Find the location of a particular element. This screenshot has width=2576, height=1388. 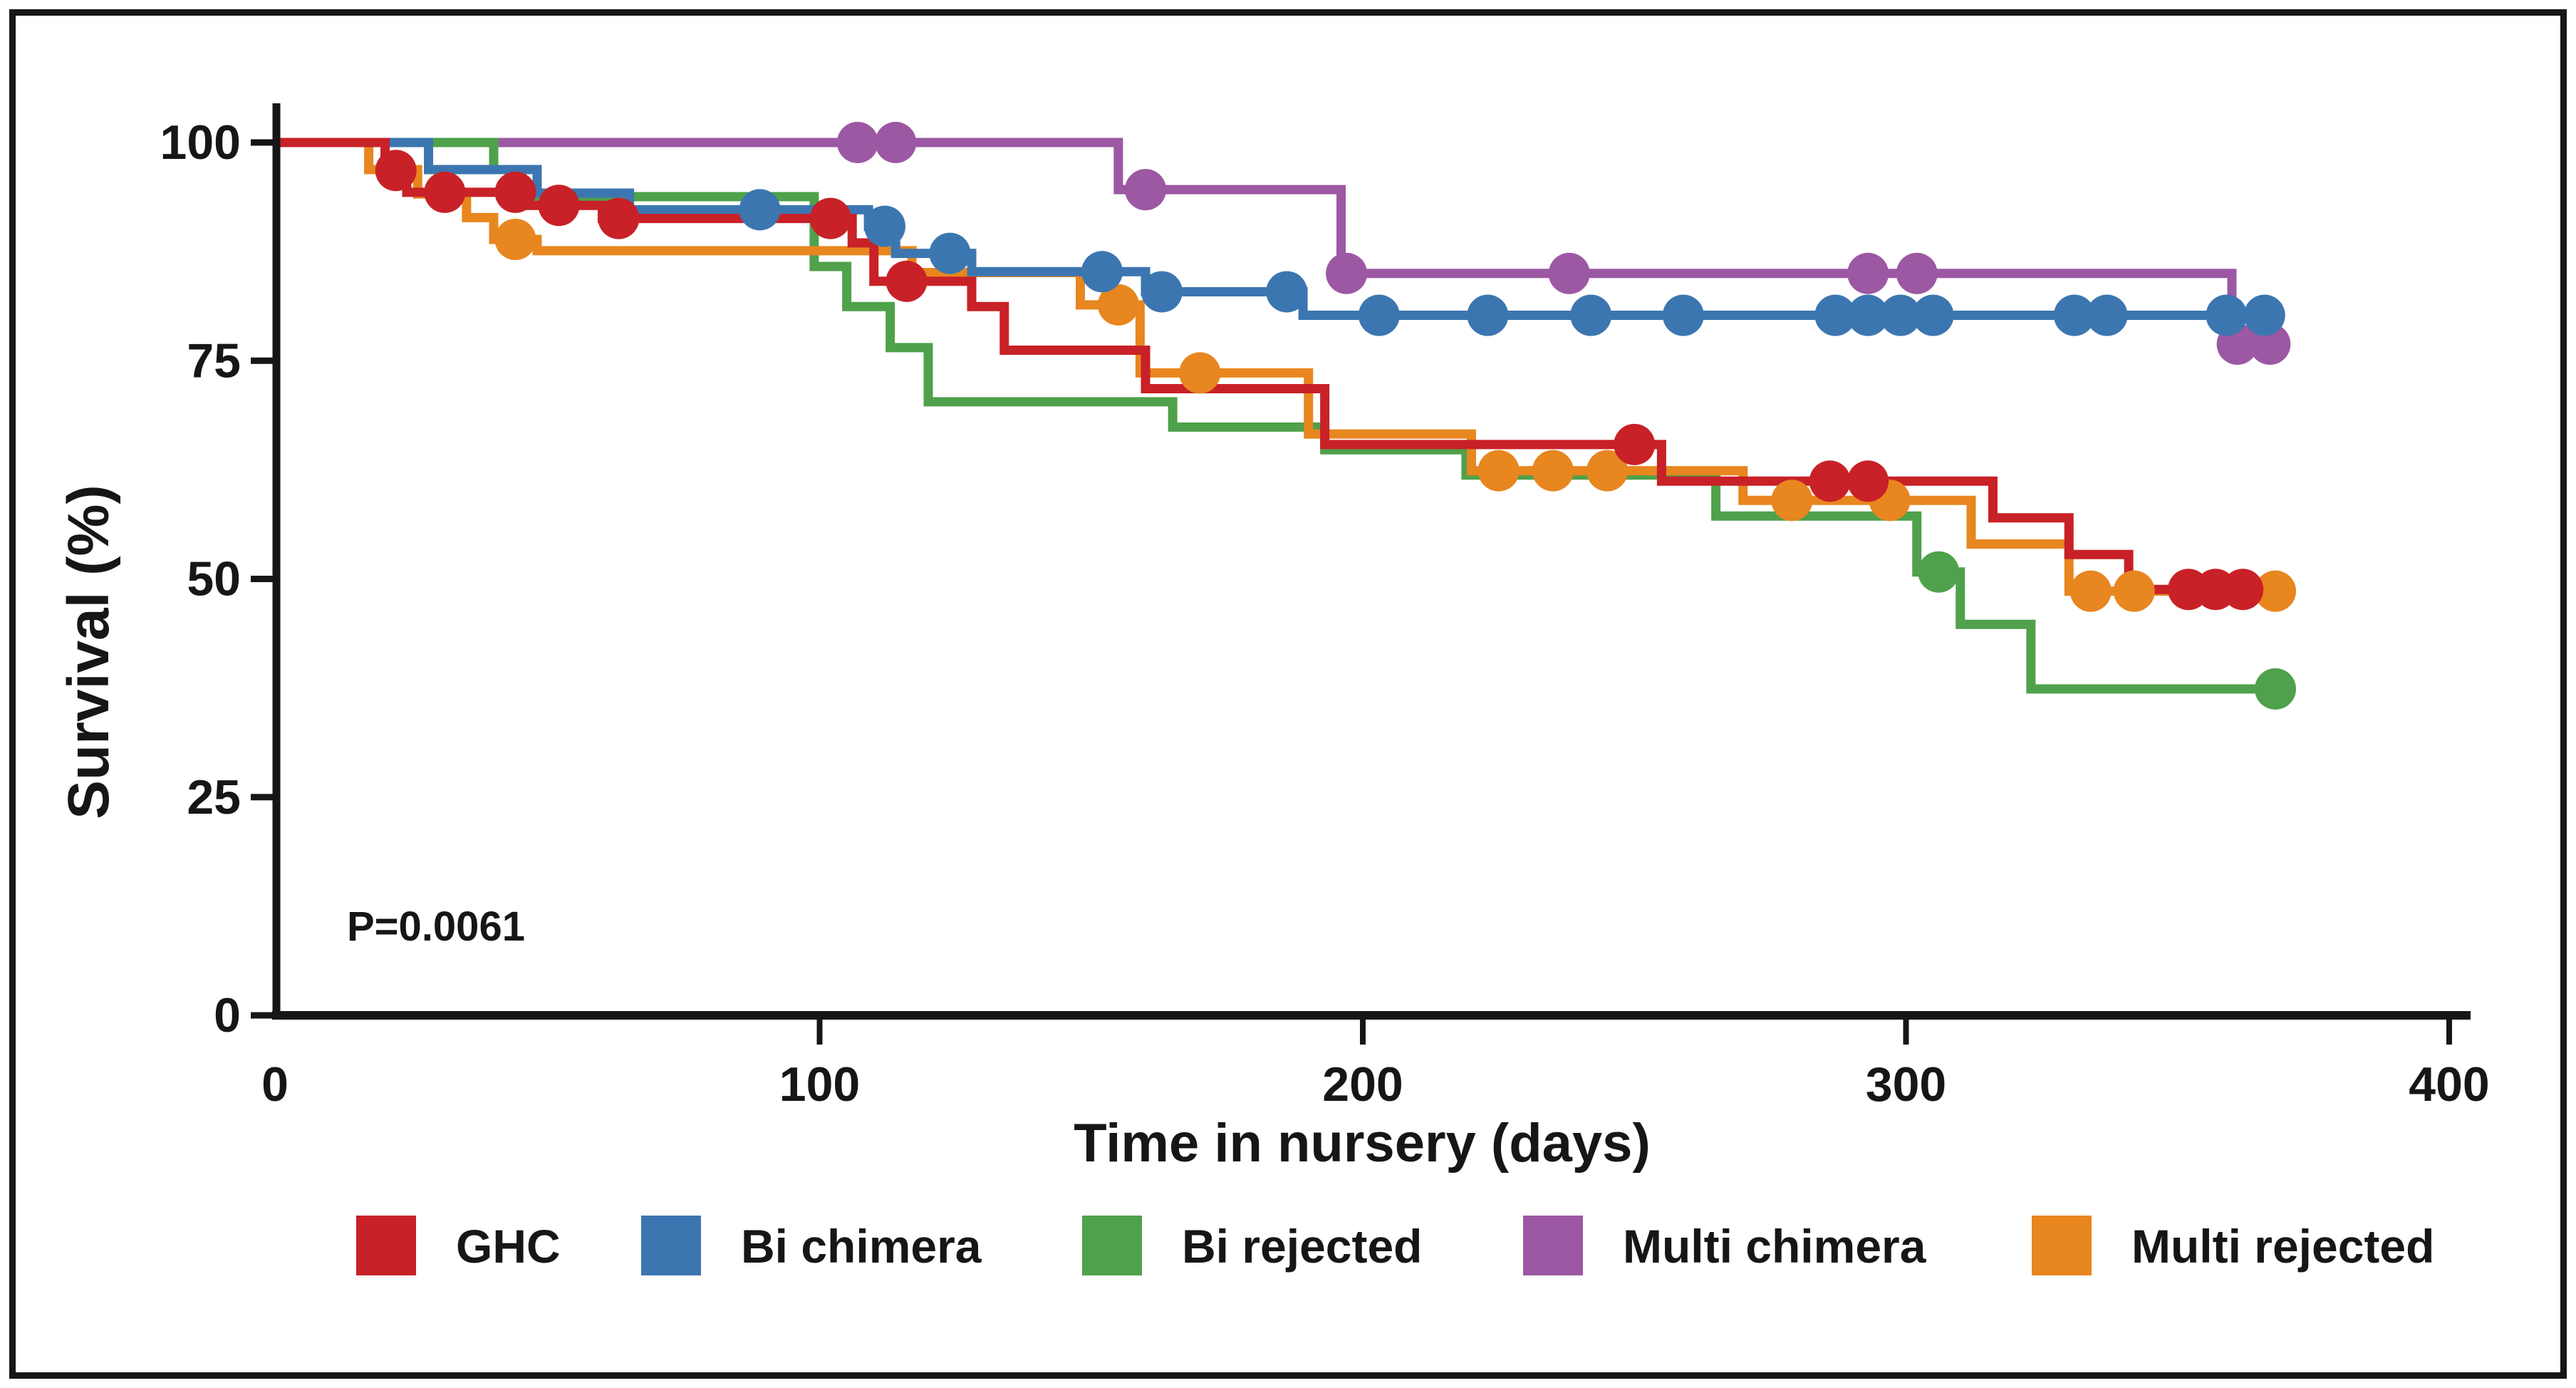

legend-label-multi-rejected: Multi rejected is located at coordinates (2282, 1246).